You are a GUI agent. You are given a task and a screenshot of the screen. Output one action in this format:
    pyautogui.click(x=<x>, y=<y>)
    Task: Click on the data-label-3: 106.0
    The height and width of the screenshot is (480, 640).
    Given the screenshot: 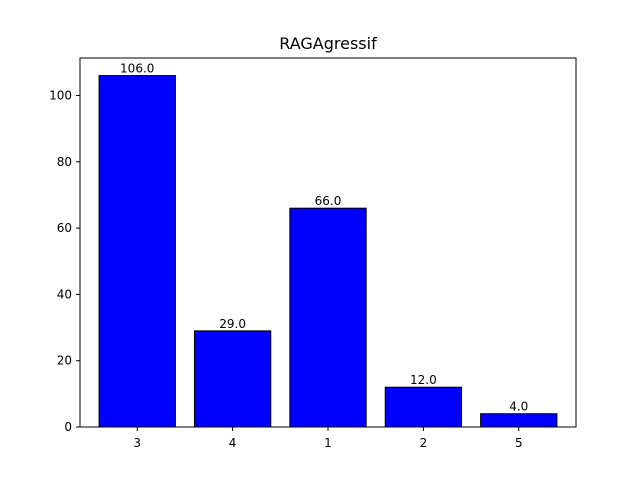 What is the action you would take?
    pyautogui.click(x=137, y=69)
    